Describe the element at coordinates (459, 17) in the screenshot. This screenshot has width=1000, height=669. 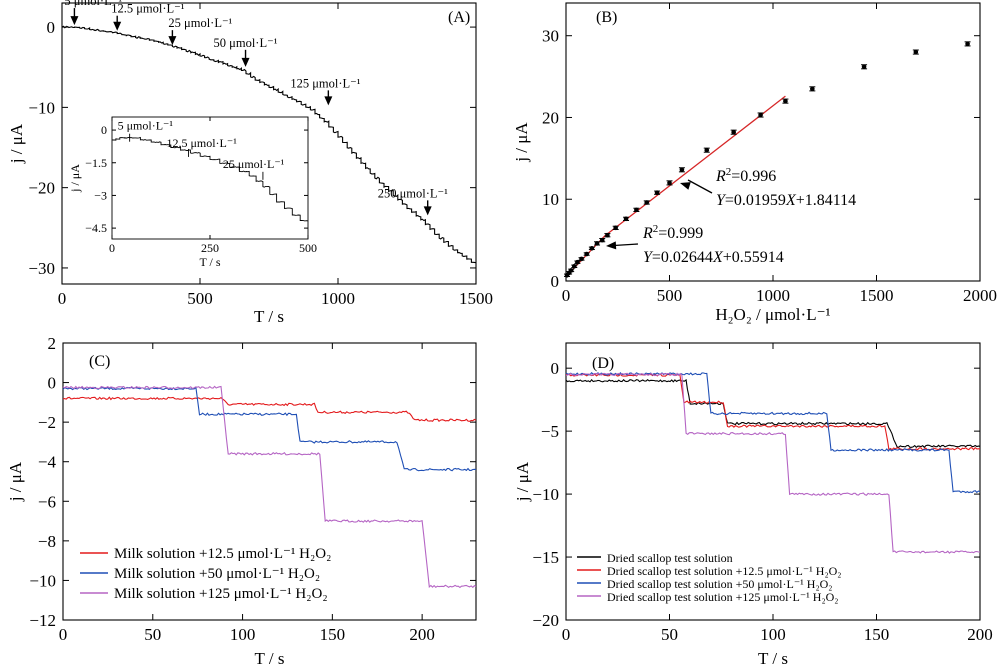
I see `panel-label: (A)` at that location.